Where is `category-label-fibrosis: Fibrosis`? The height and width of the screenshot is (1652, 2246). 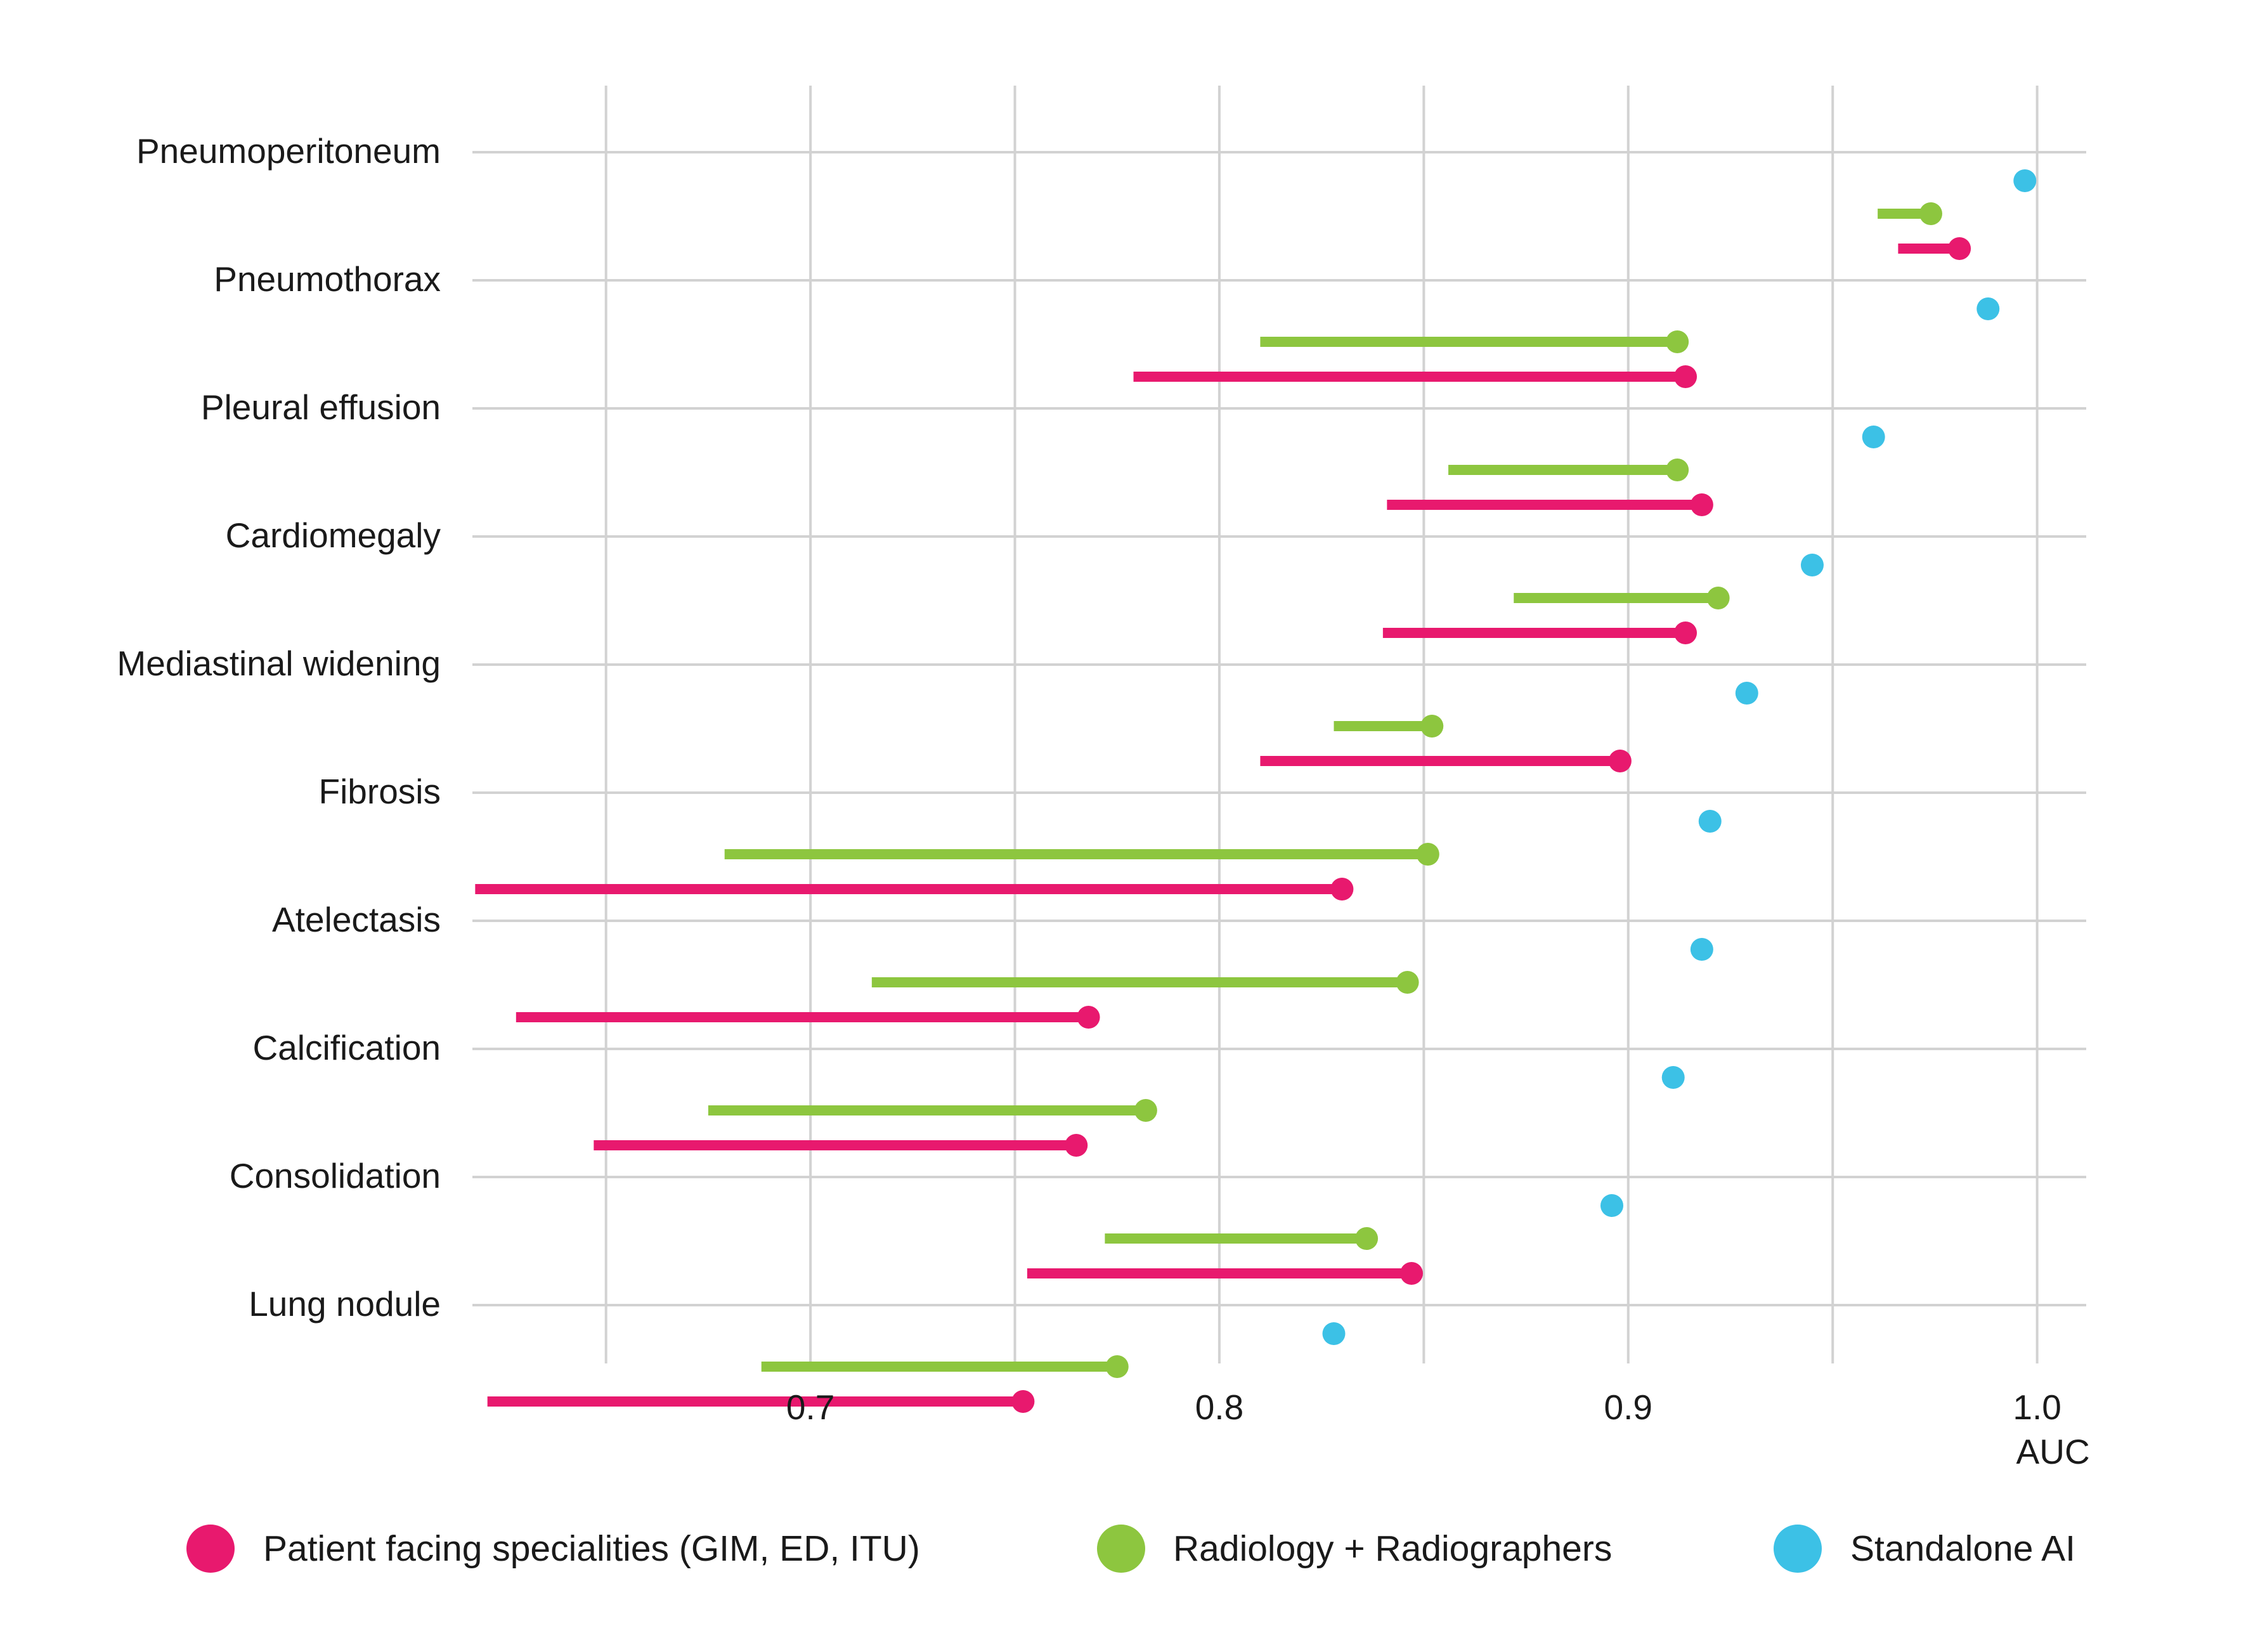
category-label-fibrosis: Fibrosis is located at coordinates (379, 792).